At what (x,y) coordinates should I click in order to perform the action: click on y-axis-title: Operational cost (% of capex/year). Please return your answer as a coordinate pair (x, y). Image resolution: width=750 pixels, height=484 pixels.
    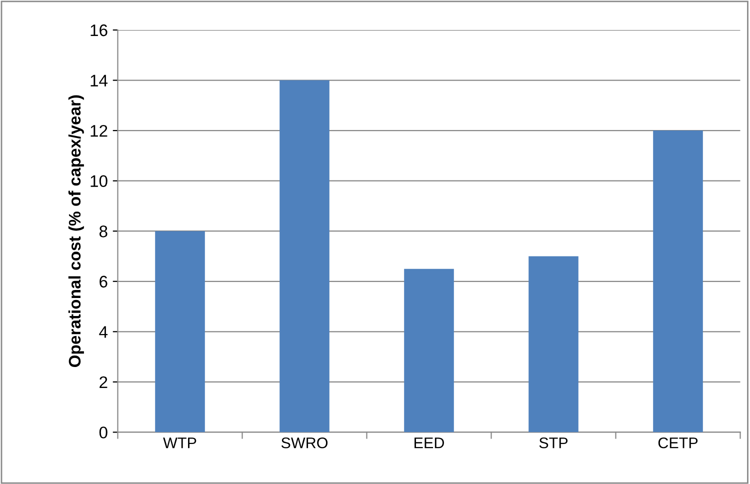
    Looking at the image, I should click on (76, 231).